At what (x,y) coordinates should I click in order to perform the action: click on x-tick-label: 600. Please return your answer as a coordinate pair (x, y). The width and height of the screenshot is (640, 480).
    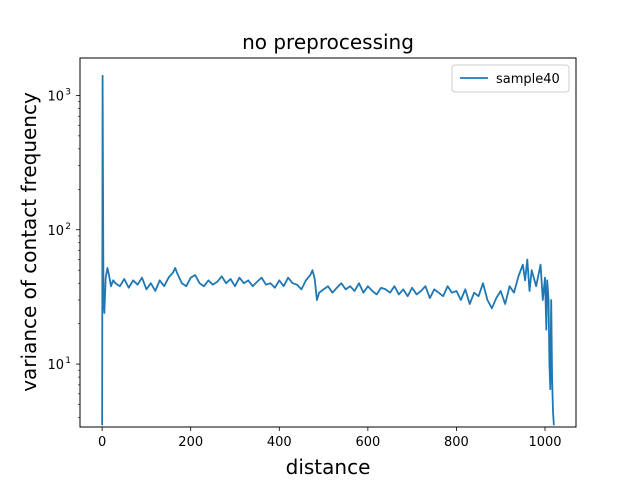
    Looking at the image, I should click on (367, 442).